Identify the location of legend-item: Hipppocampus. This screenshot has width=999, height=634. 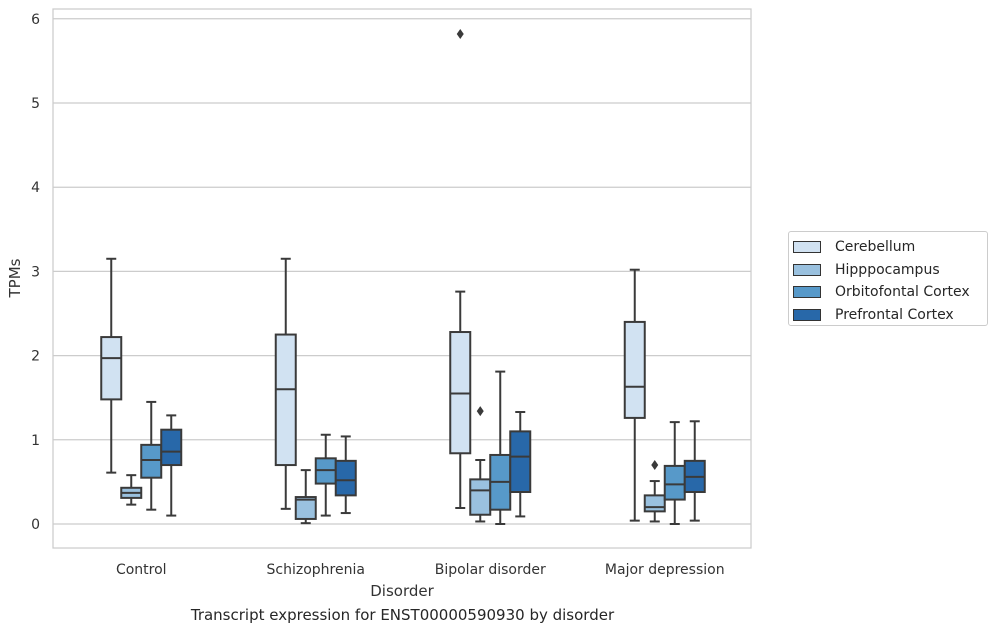
(890, 270).